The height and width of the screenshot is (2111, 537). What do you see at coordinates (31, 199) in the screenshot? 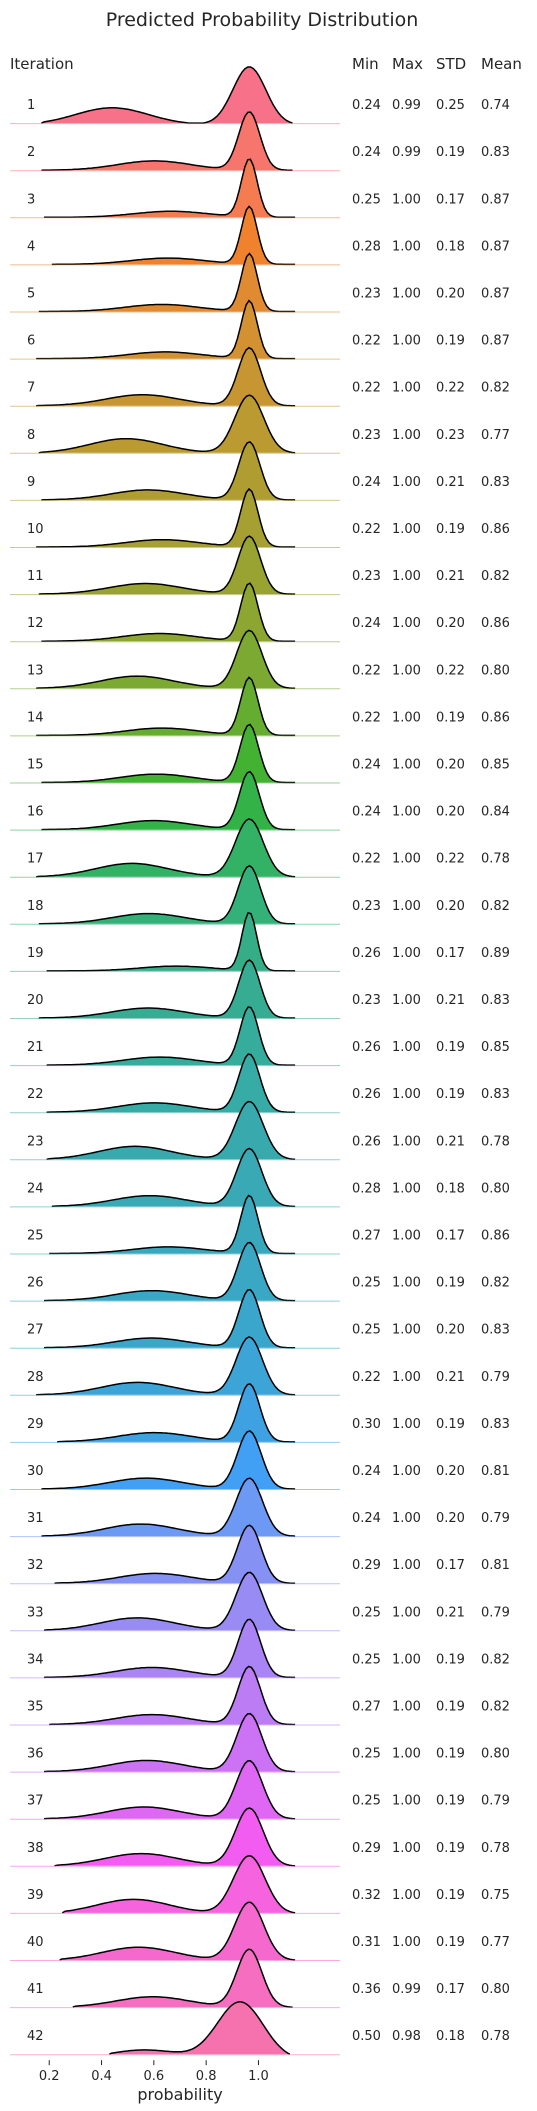
I see `iteration-label: 3` at bounding box center [31, 199].